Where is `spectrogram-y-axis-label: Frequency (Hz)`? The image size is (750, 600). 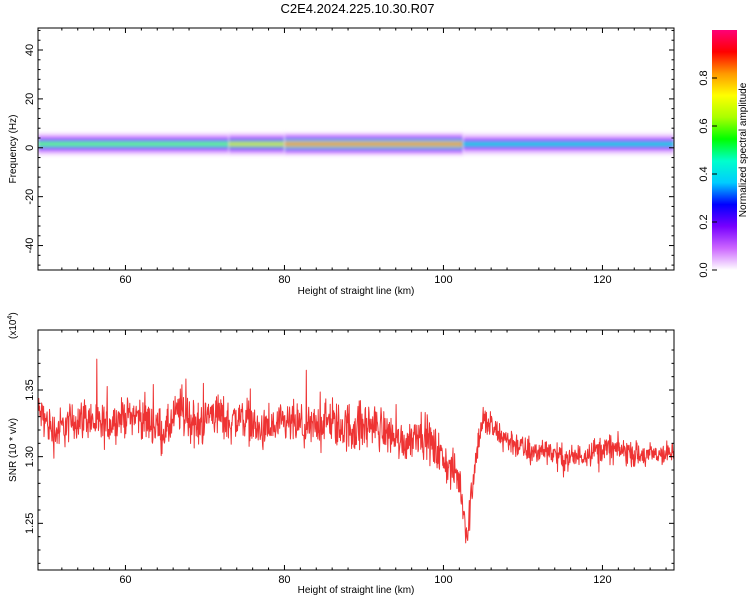
spectrogram-y-axis-label: Frequency (Hz) is located at coordinates (13, 149).